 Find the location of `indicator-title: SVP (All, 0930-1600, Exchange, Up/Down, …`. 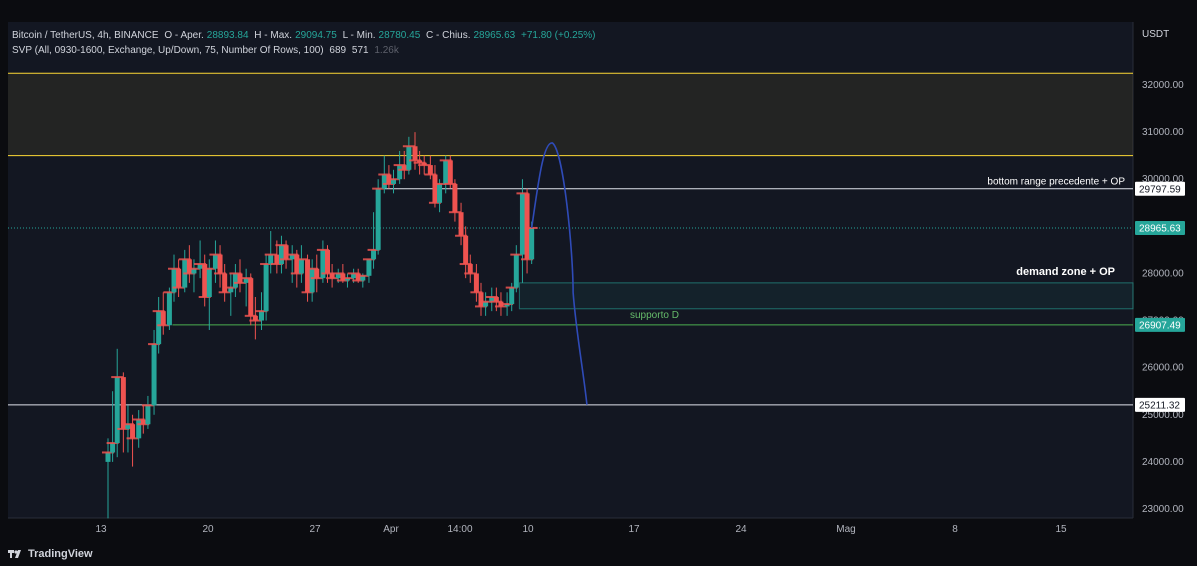

indicator-title: SVP (All, 0930-1600, Exchange, Up/Down, … is located at coordinates (168, 50).